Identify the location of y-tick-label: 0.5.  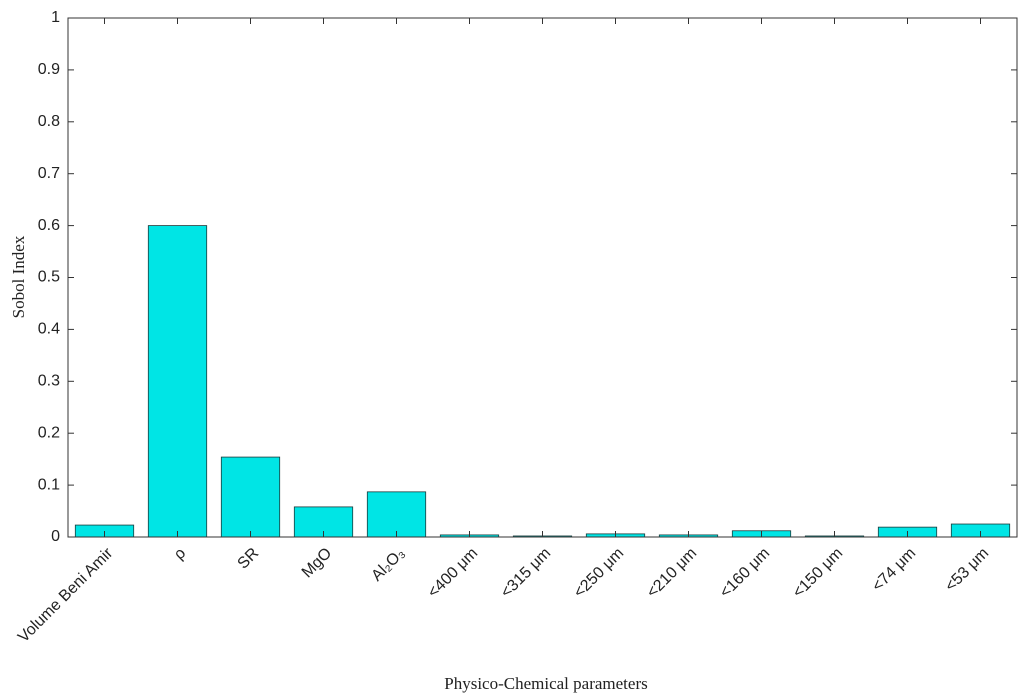
(49, 277).